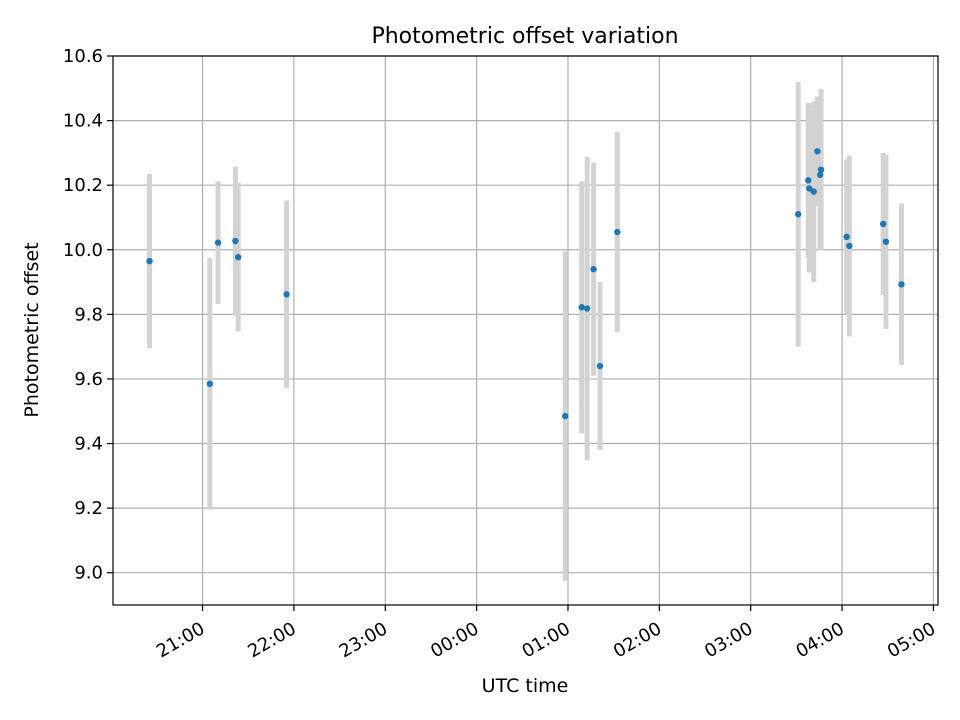  What do you see at coordinates (524, 36) in the screenshot?
I see `chart-title: Photometric offset variation` at bounding box center [524, 36].